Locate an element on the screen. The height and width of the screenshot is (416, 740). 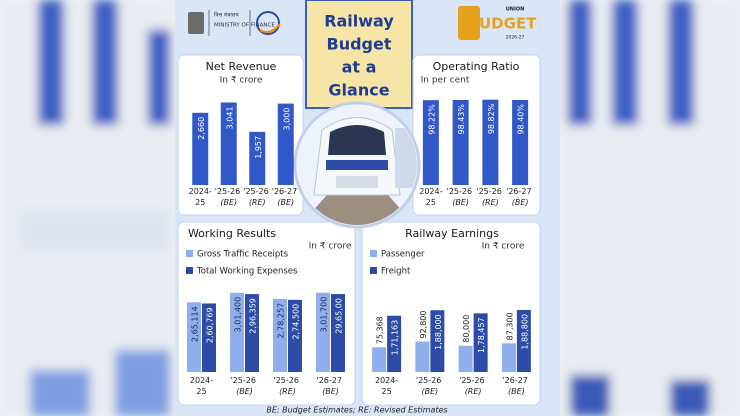
value-label: 98.43% is located at coordinates (461, 119).